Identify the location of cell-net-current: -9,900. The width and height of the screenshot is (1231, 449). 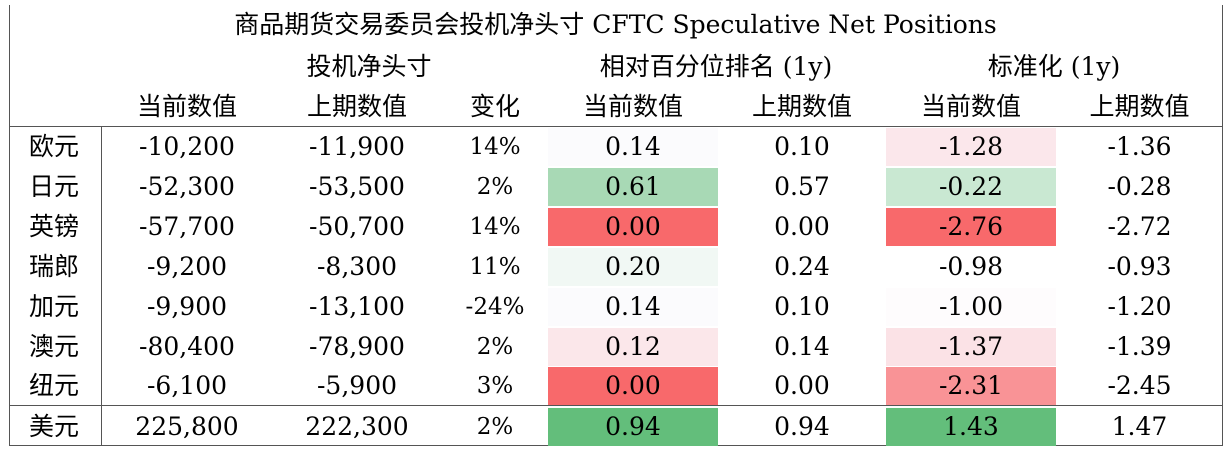
(187, 306).